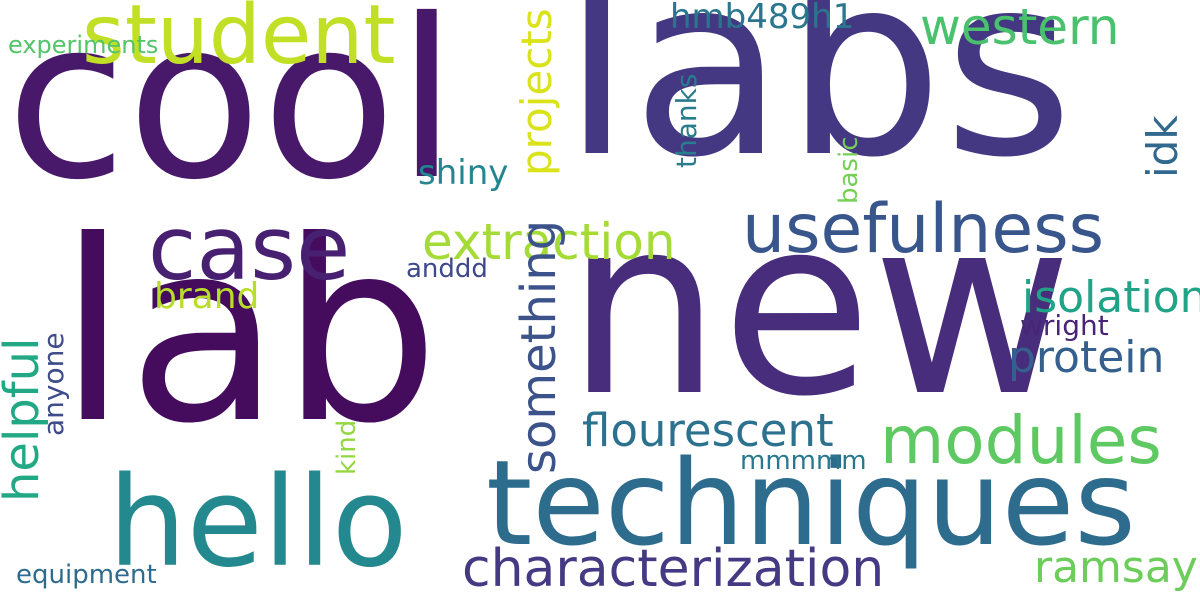 The height and width of the screenshot is (600, 1200). I want to click on word-projects: kind, so click(347, 447).